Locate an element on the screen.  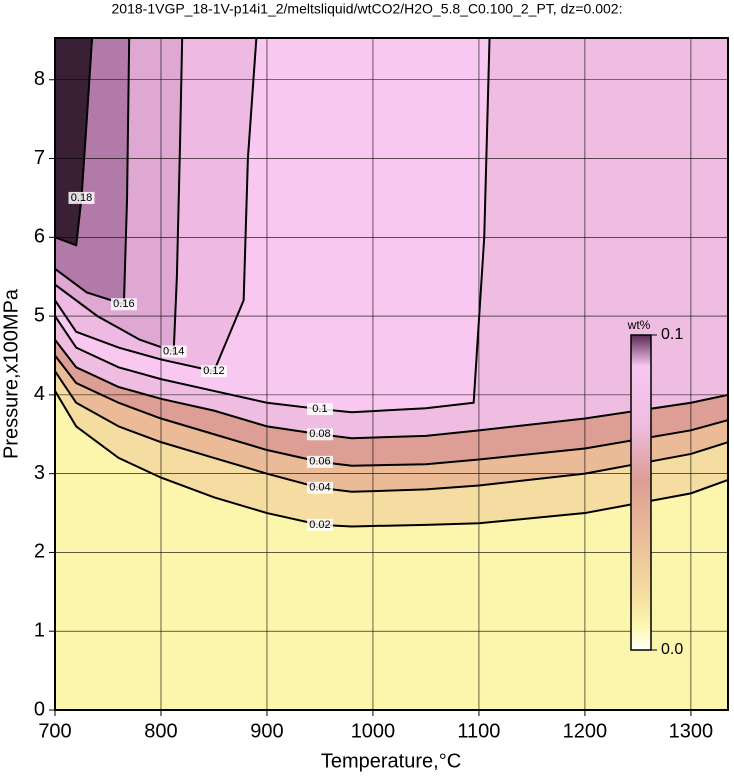
contour-label: 0.08 is located at coordinates (319, 434).